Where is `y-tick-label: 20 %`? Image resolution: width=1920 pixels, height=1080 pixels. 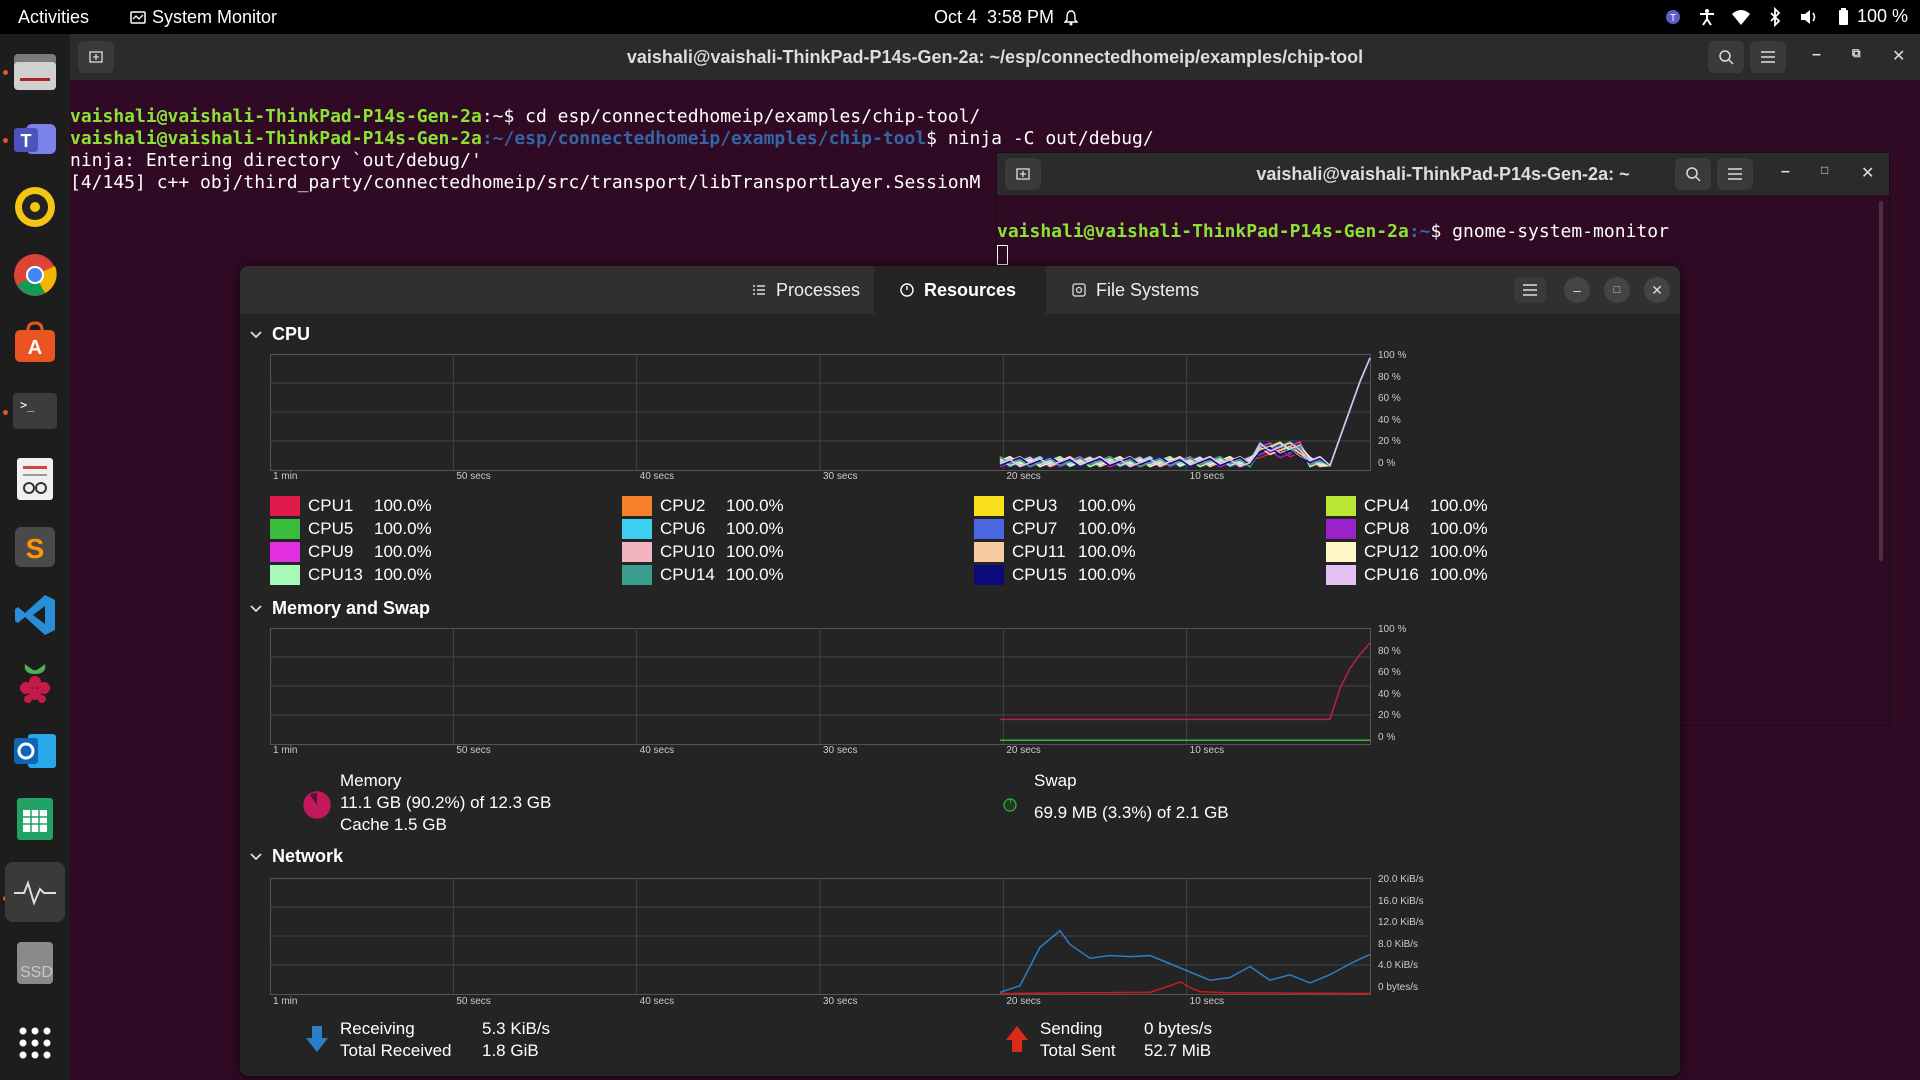
y-tick-label: 20 % is located at coordinates (1389, 716).